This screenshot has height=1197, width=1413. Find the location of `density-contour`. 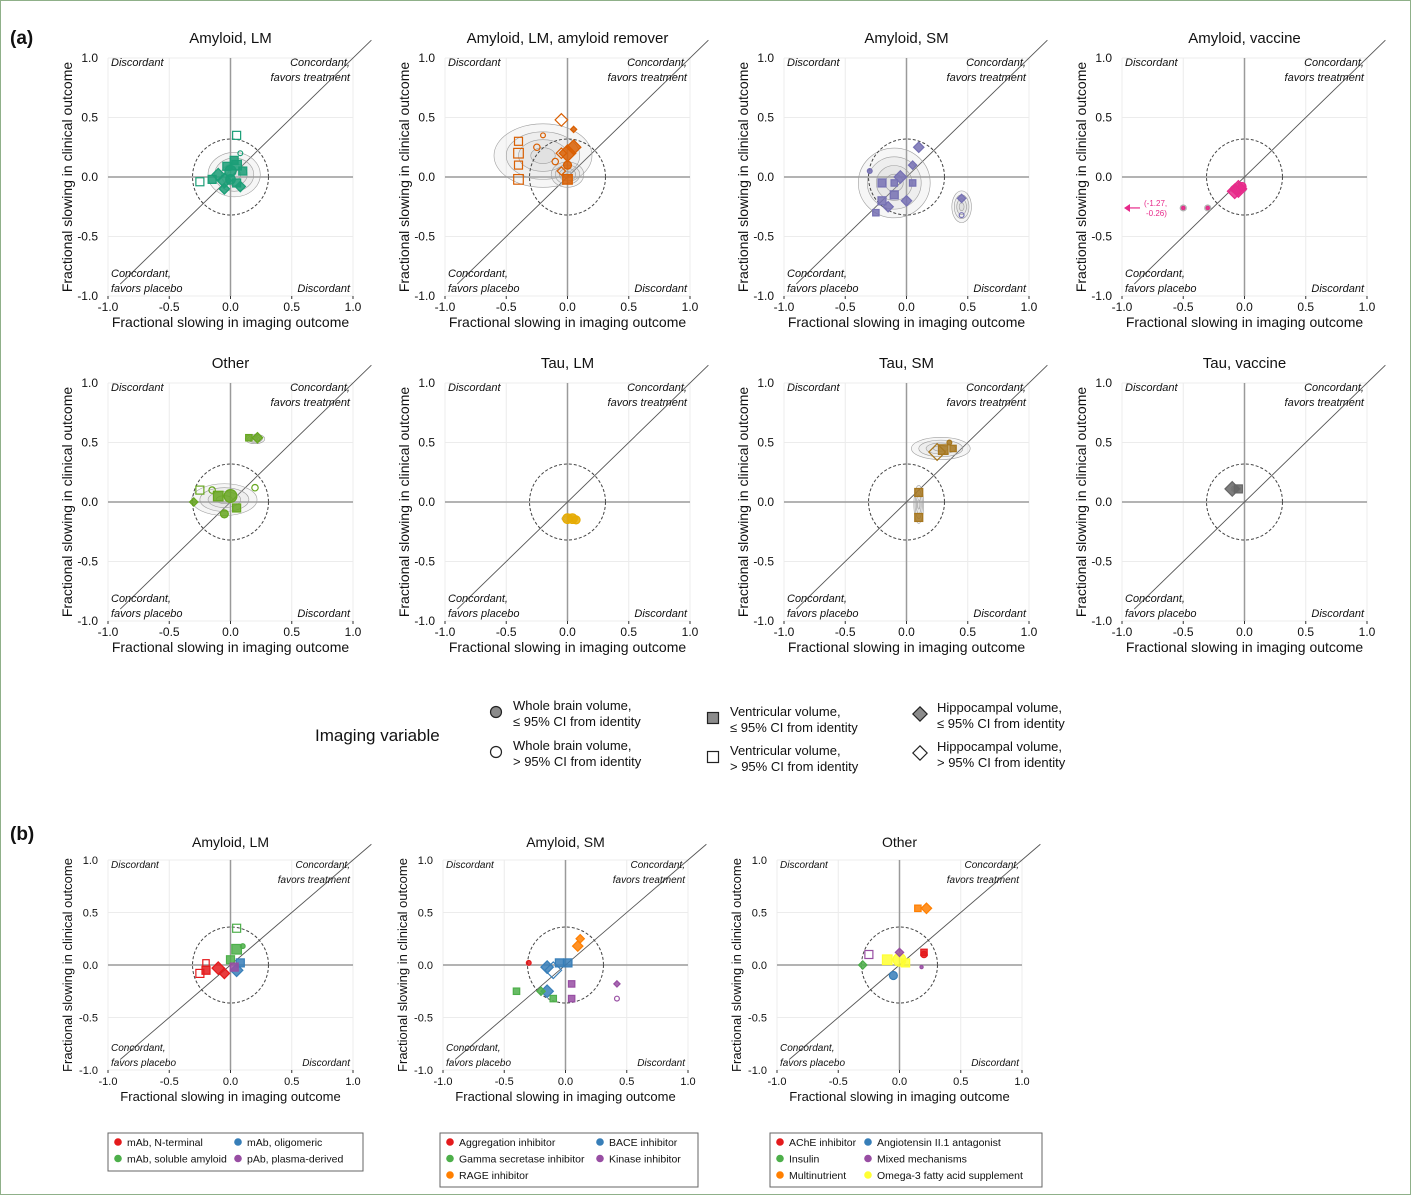

density-contour is located at coordinates (961, 207).